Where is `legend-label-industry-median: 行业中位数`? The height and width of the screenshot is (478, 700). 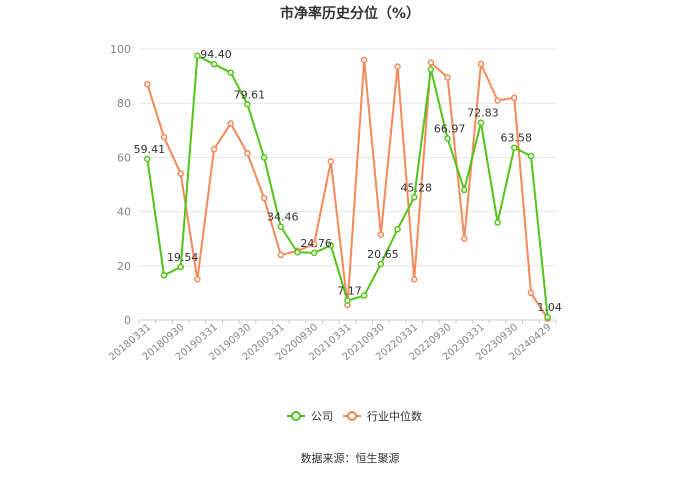 legend-label-industry-median: 行业中位数 is located at coordinates (394, 416).